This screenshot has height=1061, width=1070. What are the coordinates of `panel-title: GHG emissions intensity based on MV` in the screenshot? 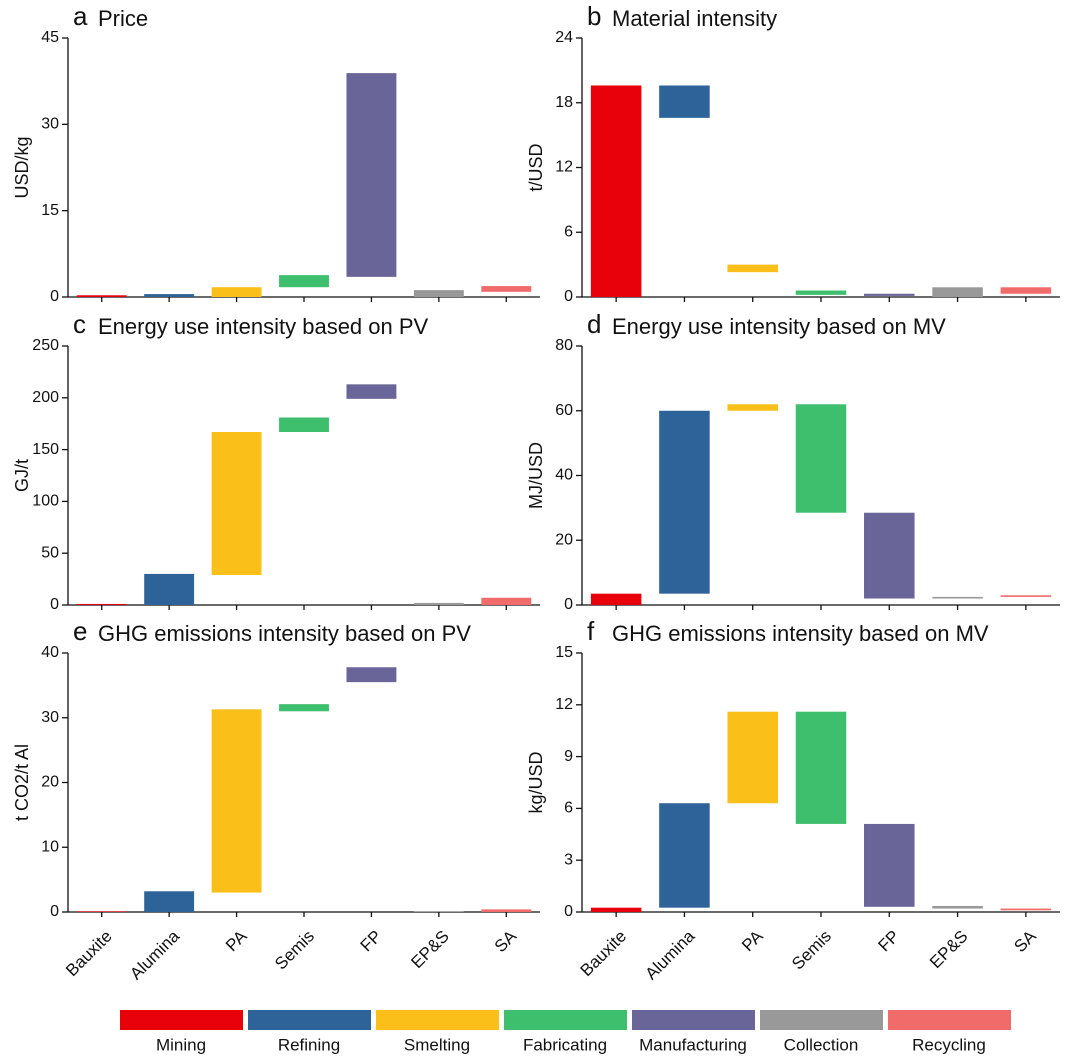 It's located at (800, 633).